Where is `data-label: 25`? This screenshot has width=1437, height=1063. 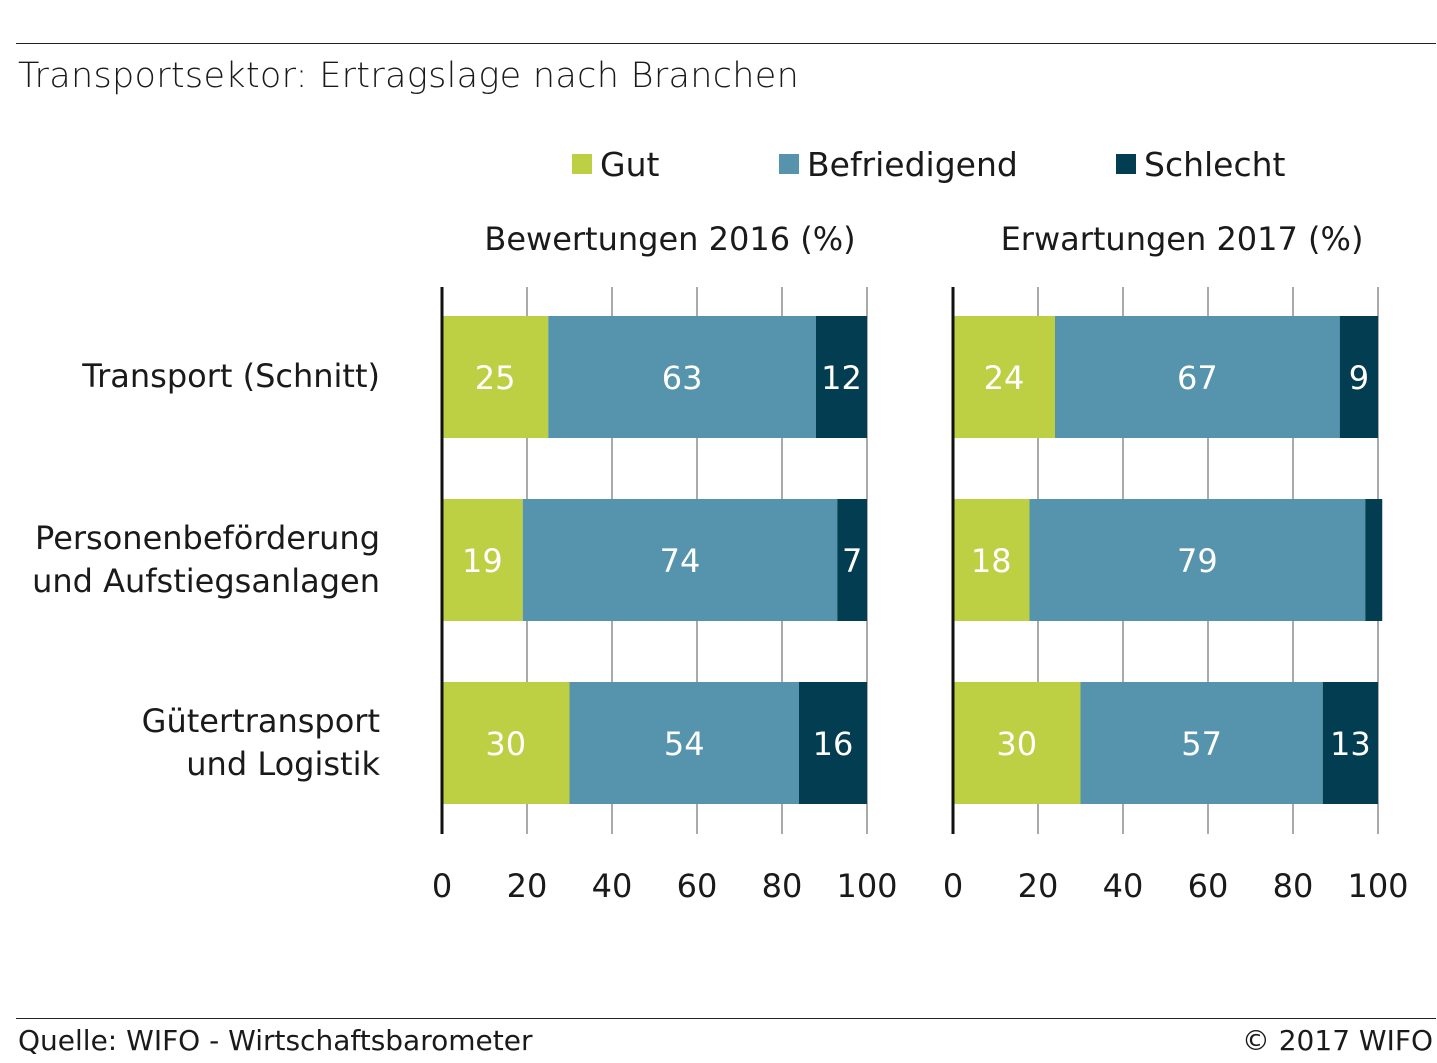
data-label: 25 is located at coordinates (495, 378).